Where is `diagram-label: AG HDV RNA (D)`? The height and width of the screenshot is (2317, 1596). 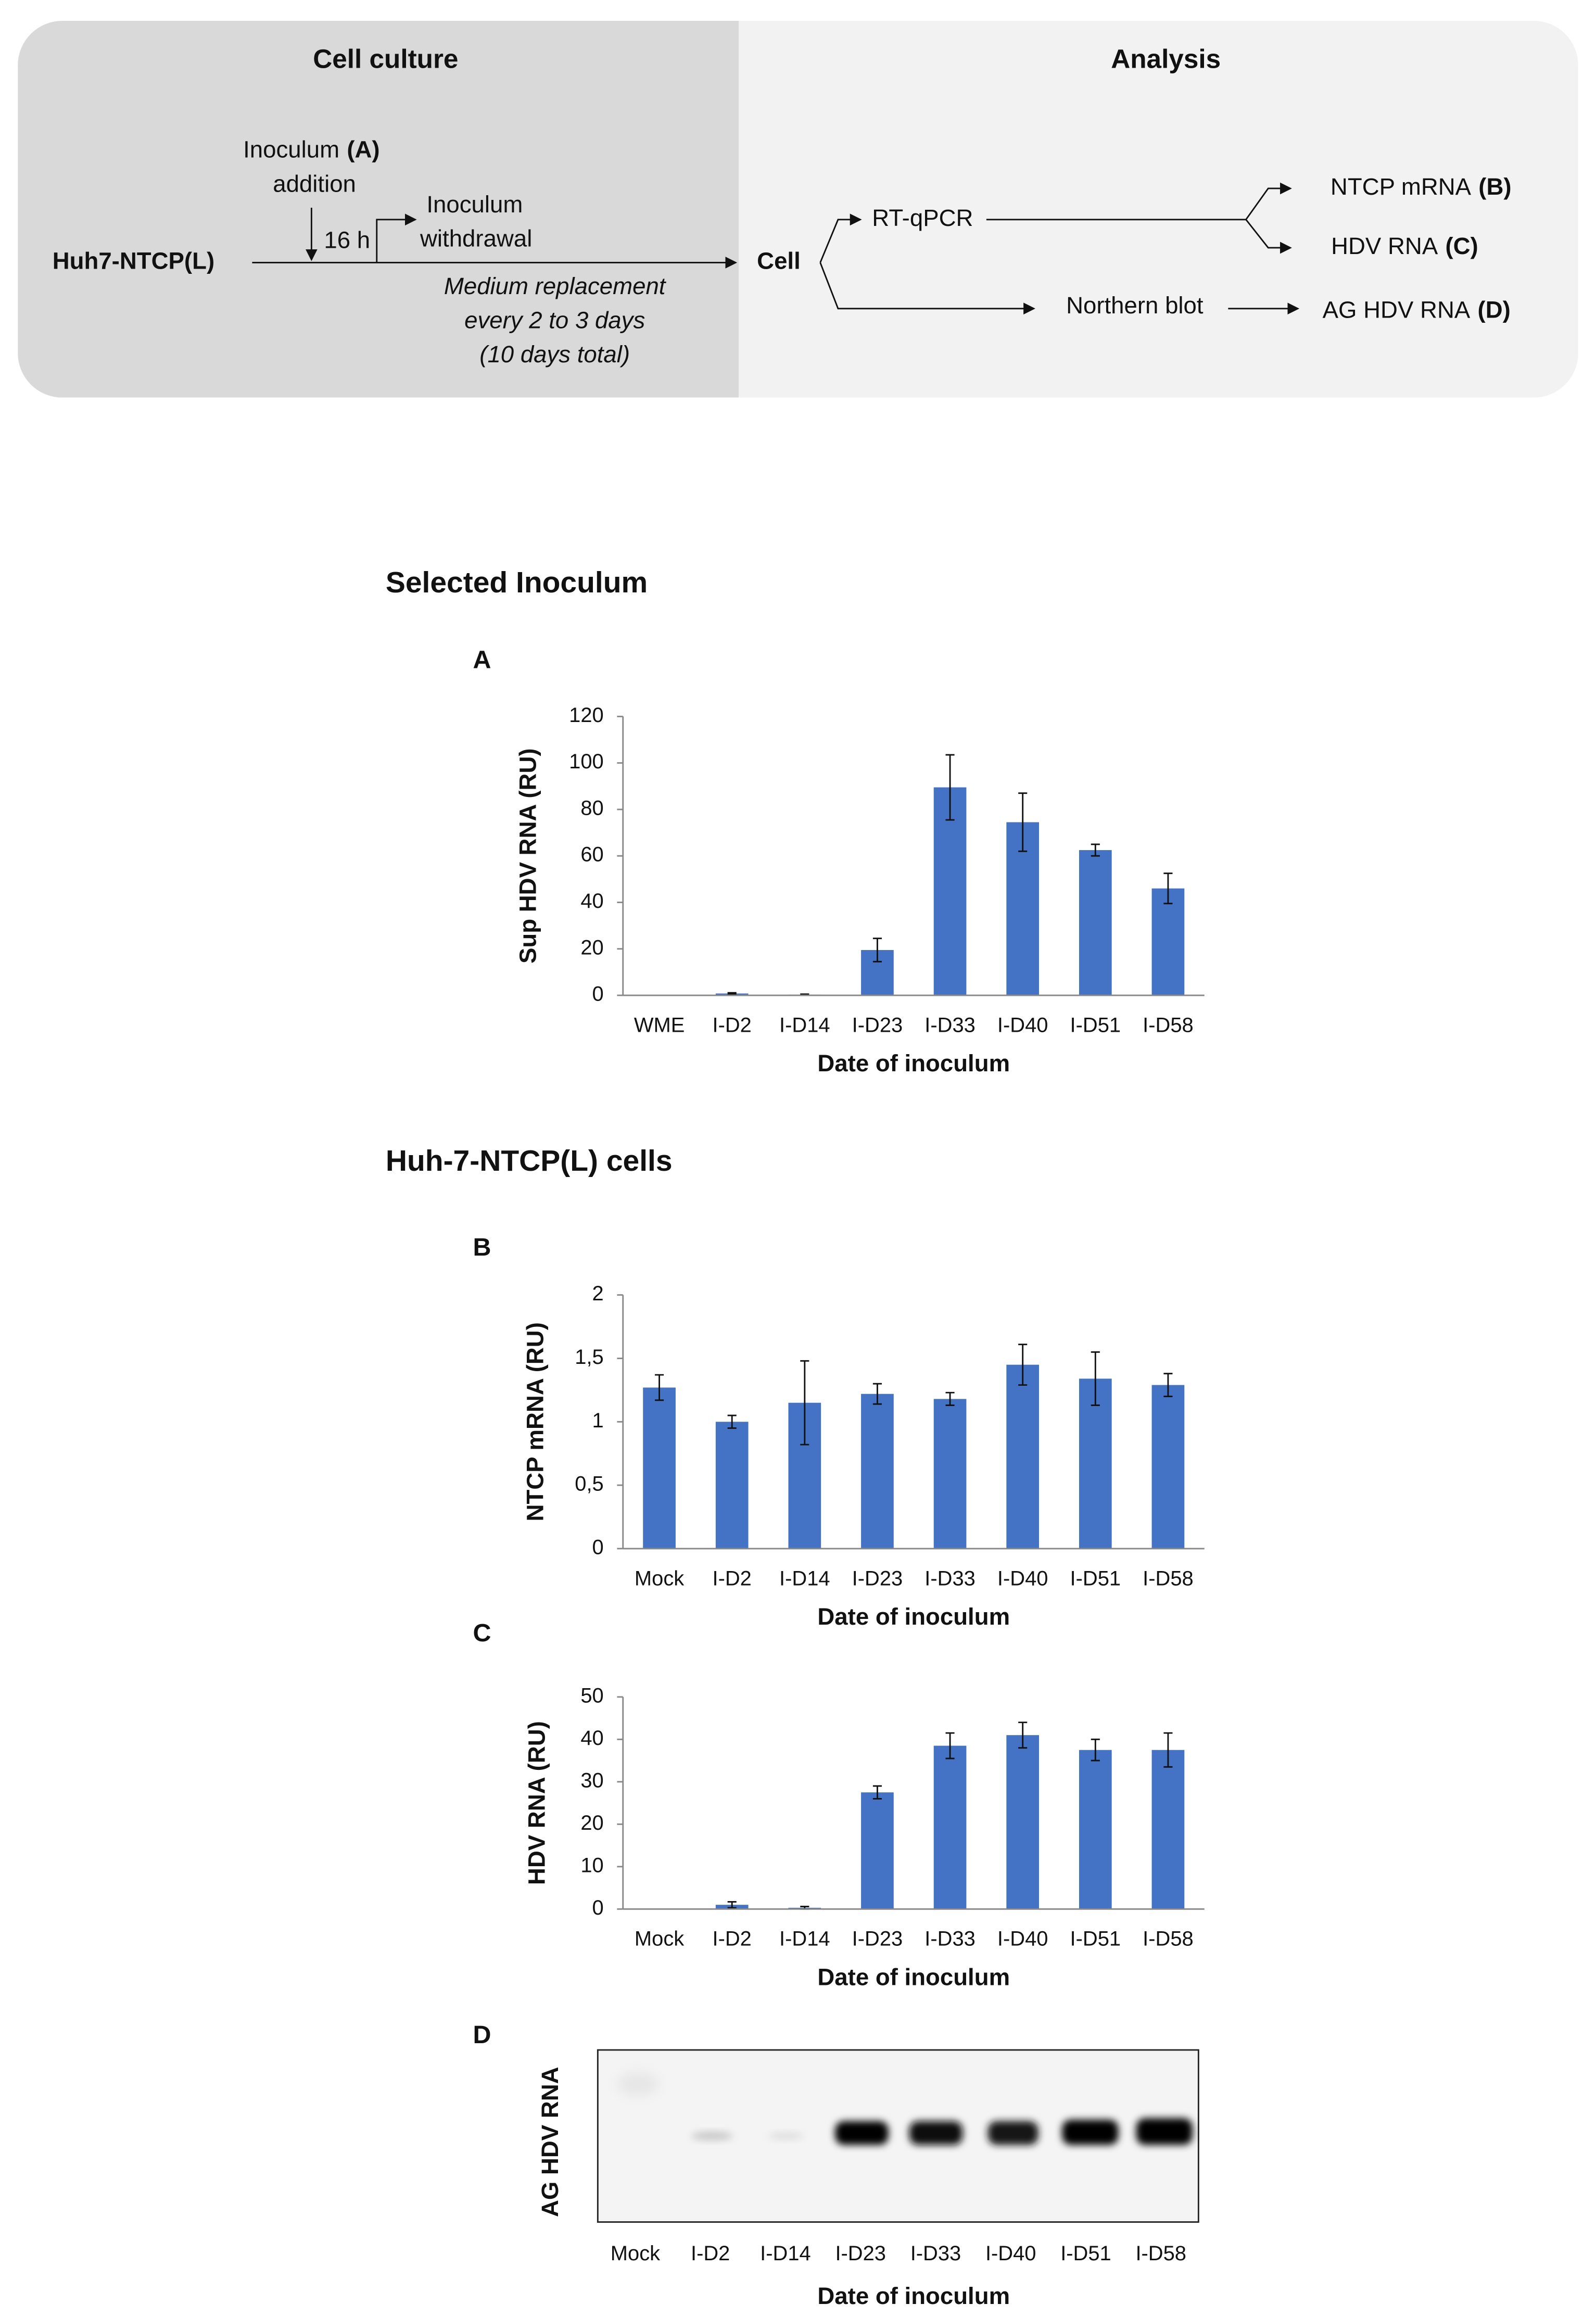 diagram-label: AG HDV RNA (D) is located at coordinates (1417, 310).